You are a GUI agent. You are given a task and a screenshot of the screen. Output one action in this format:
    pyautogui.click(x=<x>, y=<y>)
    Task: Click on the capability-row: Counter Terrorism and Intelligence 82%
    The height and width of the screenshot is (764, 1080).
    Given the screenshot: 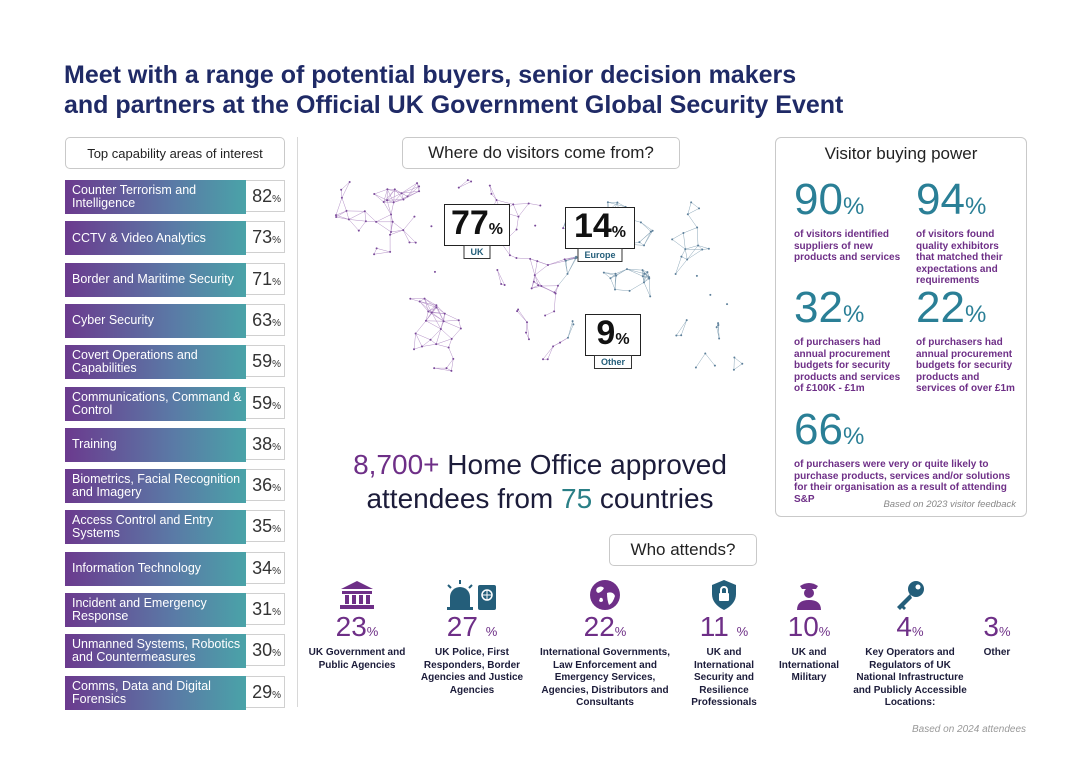 What is the action you would take?
    pyautogui.click(x=175, y=197)
    